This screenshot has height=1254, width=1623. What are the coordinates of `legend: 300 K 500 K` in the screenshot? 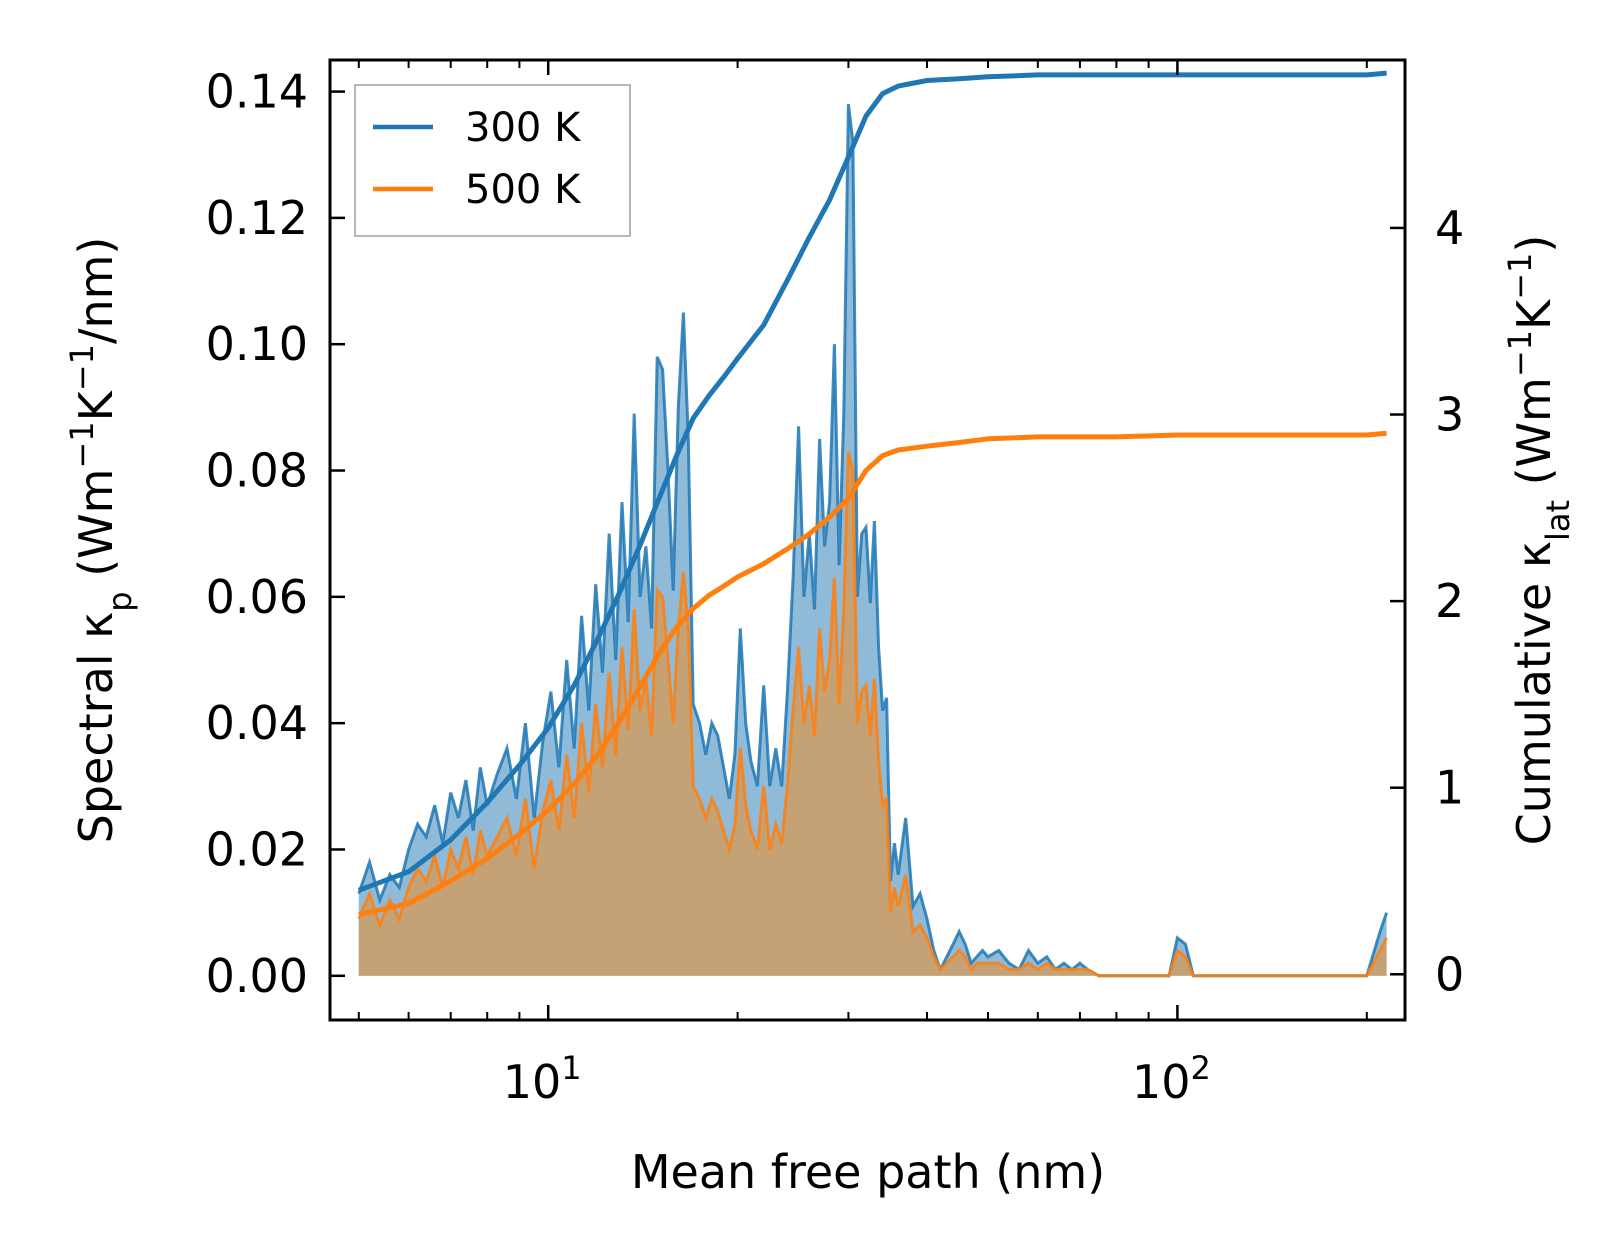 It's located at (492, 160).